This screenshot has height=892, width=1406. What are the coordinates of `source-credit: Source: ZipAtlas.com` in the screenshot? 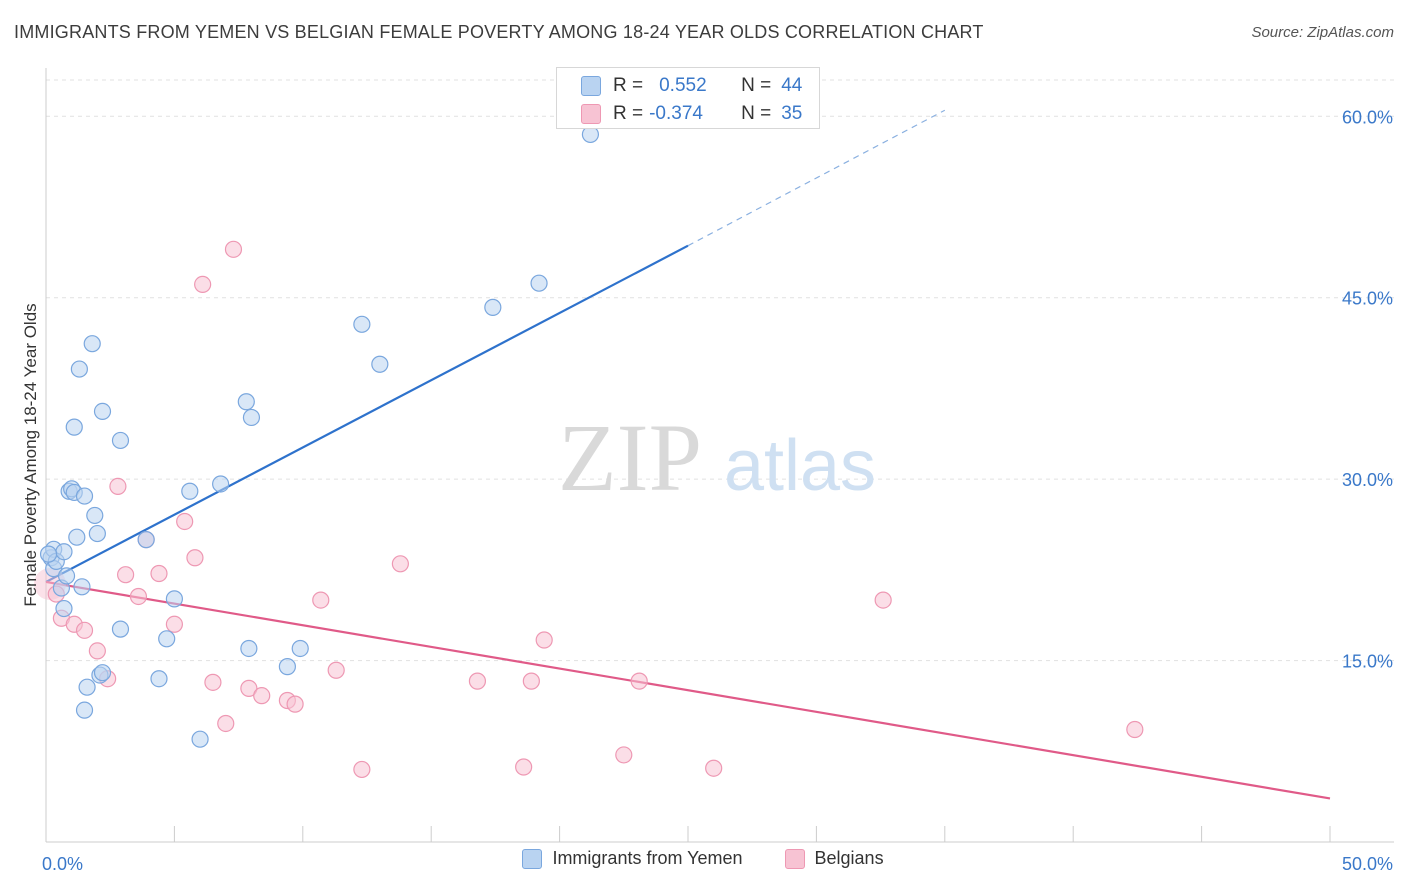 It's located at (1322, 32).